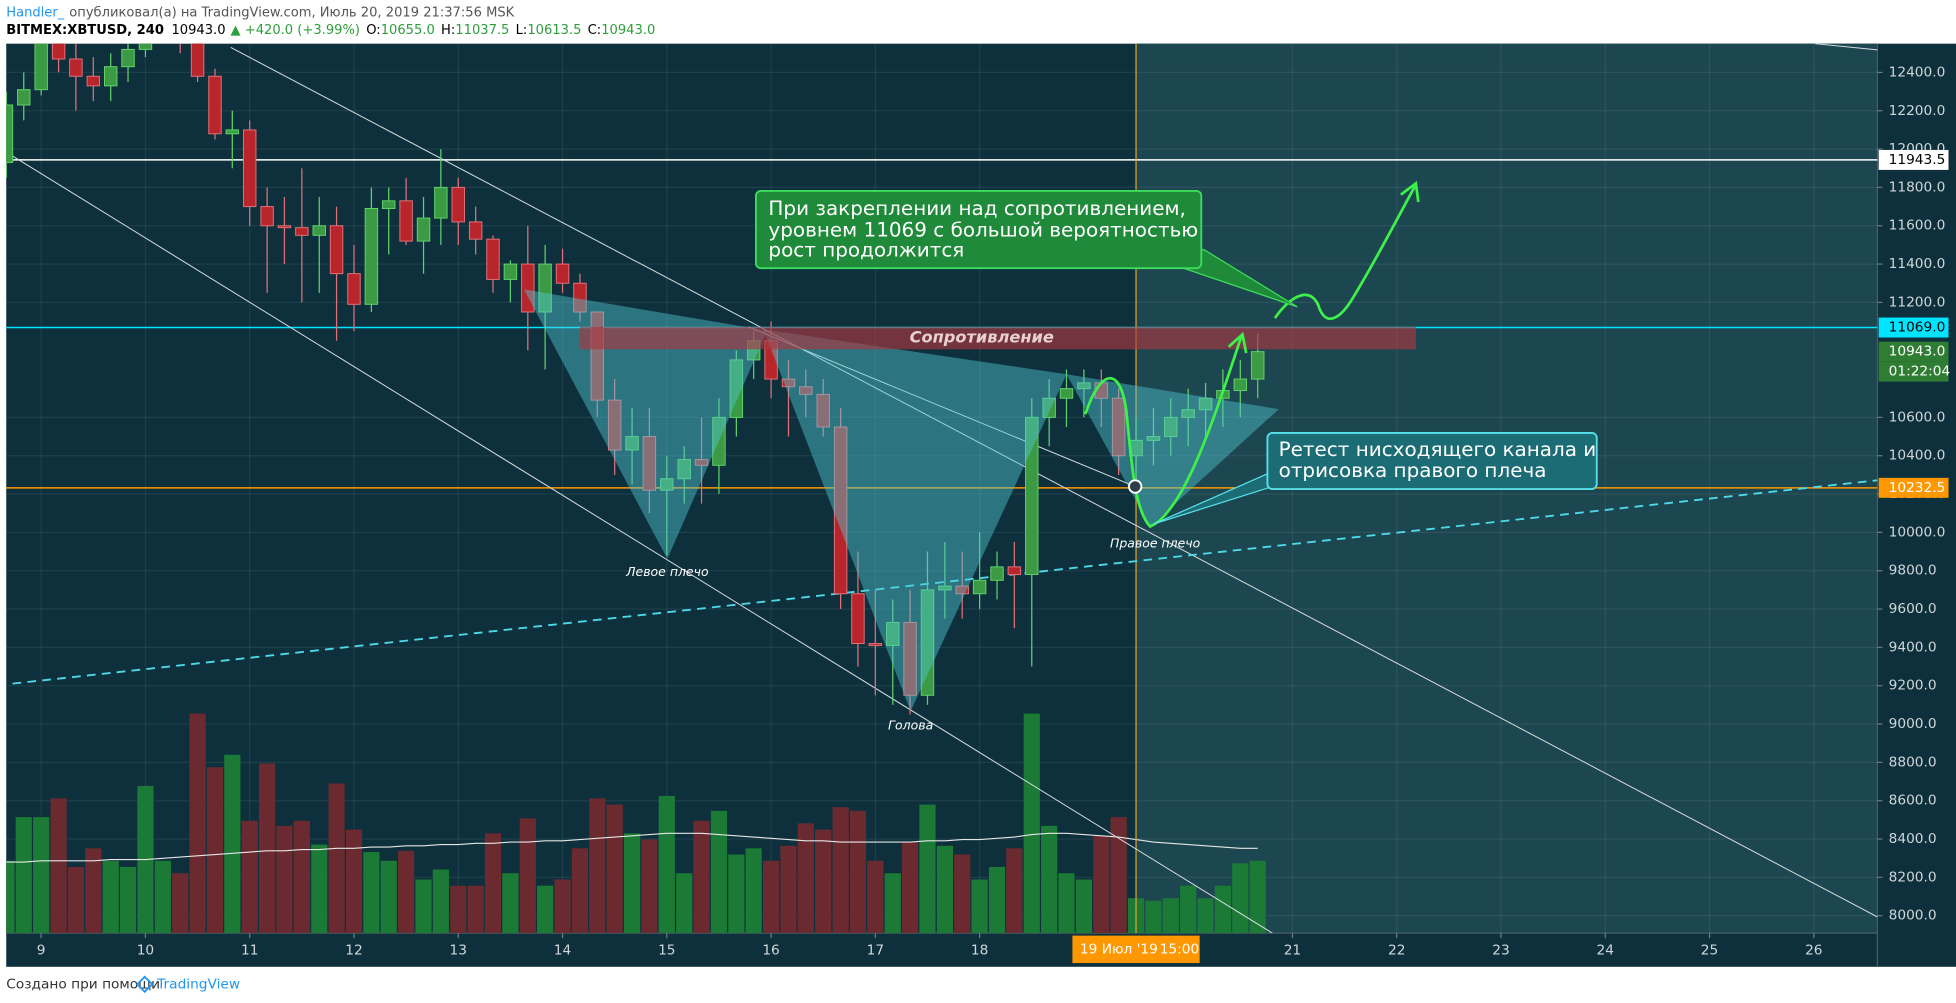  I want to click on crosshair-time: 15:00, so click(1180, 949).